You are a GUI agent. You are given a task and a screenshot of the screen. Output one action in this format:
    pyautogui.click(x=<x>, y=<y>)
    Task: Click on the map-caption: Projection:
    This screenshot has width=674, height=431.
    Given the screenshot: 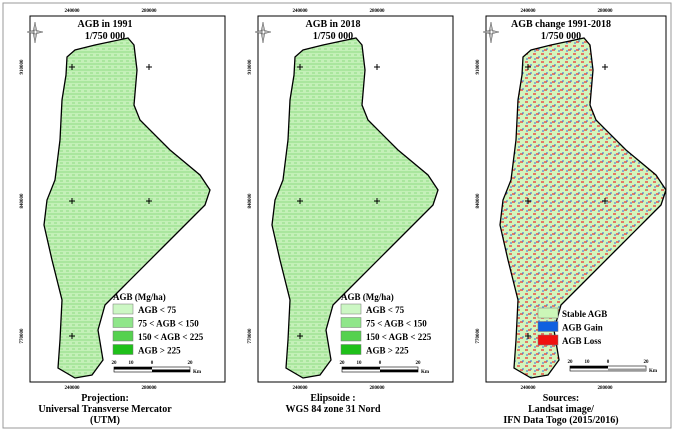 What is the action you would take?
    pyautogui.click(x=105, y=398)
    